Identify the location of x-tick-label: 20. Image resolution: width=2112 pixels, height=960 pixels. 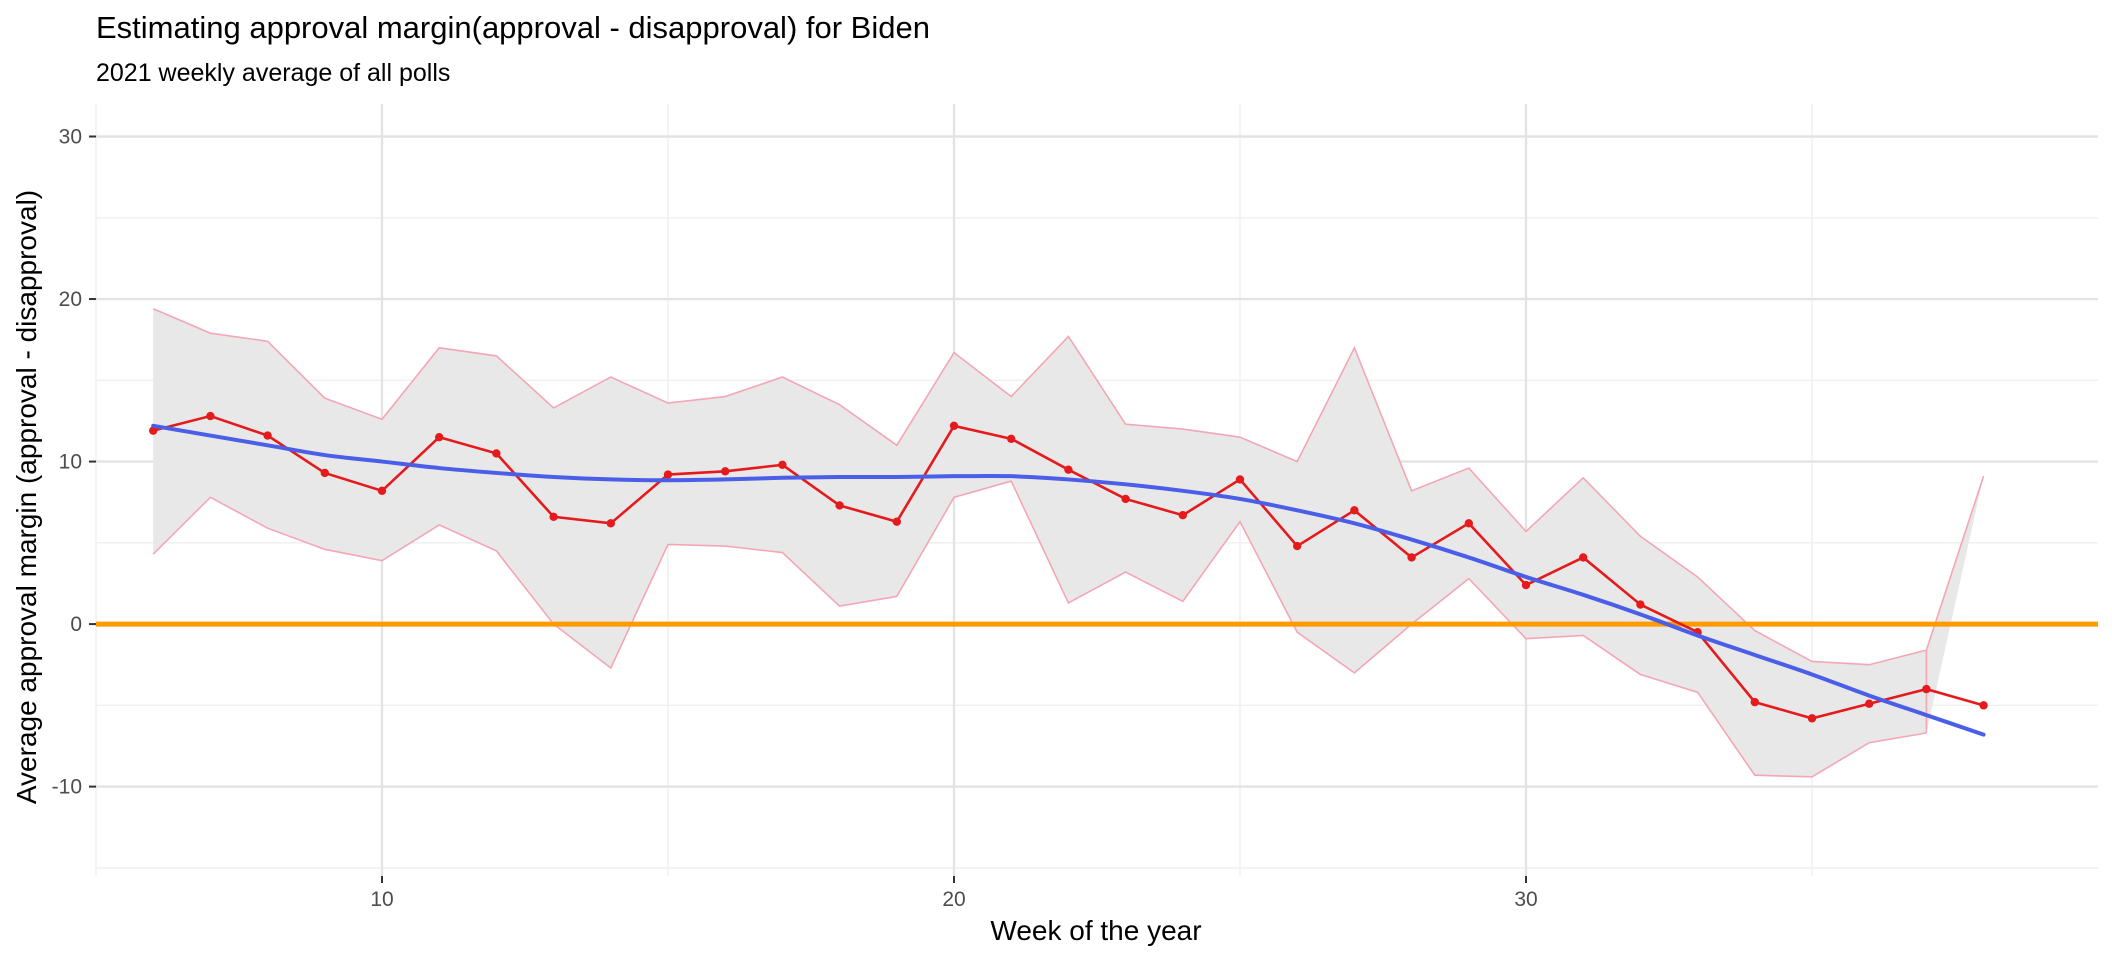
(953, 899).